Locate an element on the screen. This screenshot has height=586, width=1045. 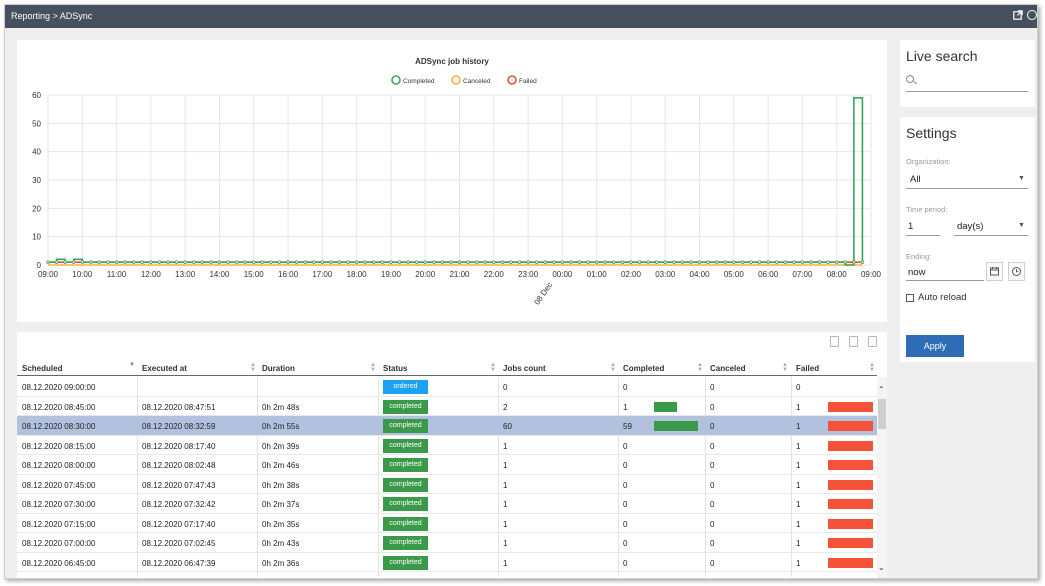
top-bar: Reporting > ADSync is located at coordinates (521, 16).